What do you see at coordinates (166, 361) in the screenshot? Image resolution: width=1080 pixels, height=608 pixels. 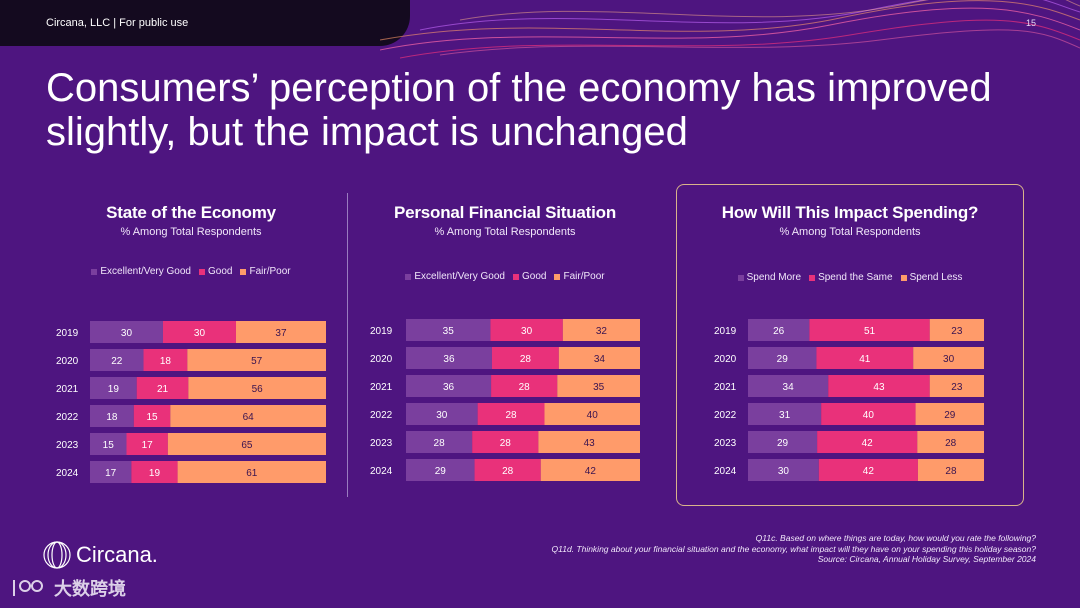 I see `data-label: 18` at bounding box center [166, 361].